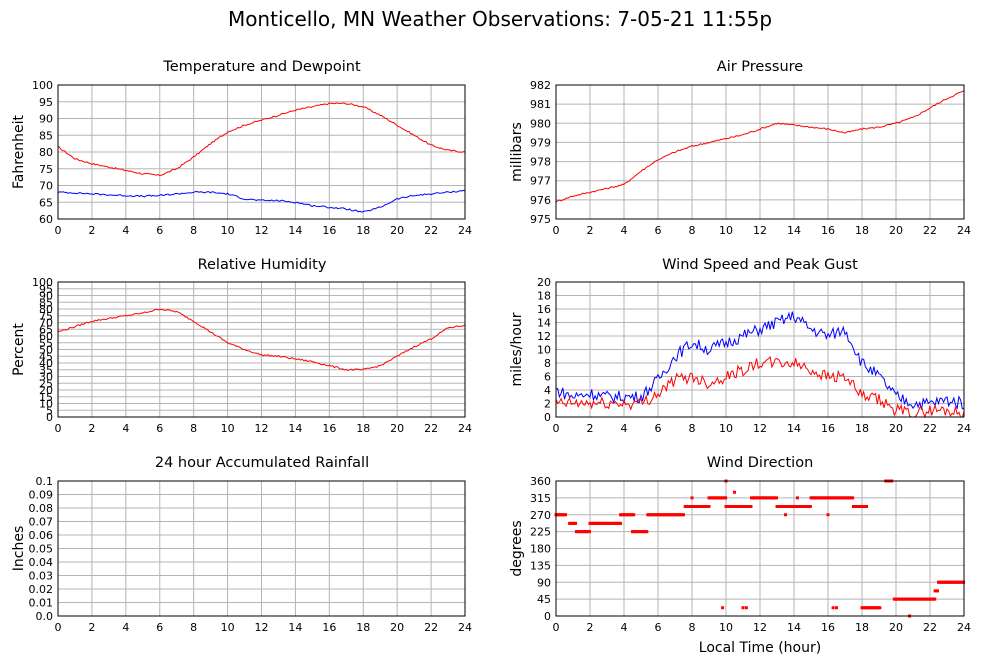  I want to click on y-tick-label: 0.07, so click(41, 522).